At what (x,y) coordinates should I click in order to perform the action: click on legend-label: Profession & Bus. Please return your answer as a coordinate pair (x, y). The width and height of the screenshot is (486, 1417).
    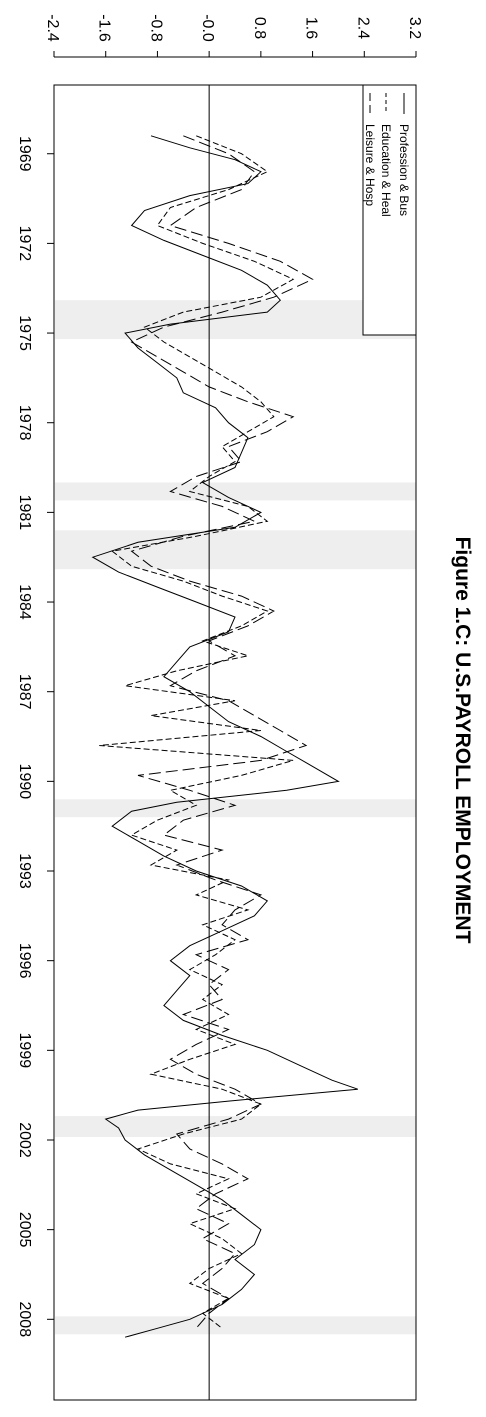
    Looking at the image, I should click on (404, 170).